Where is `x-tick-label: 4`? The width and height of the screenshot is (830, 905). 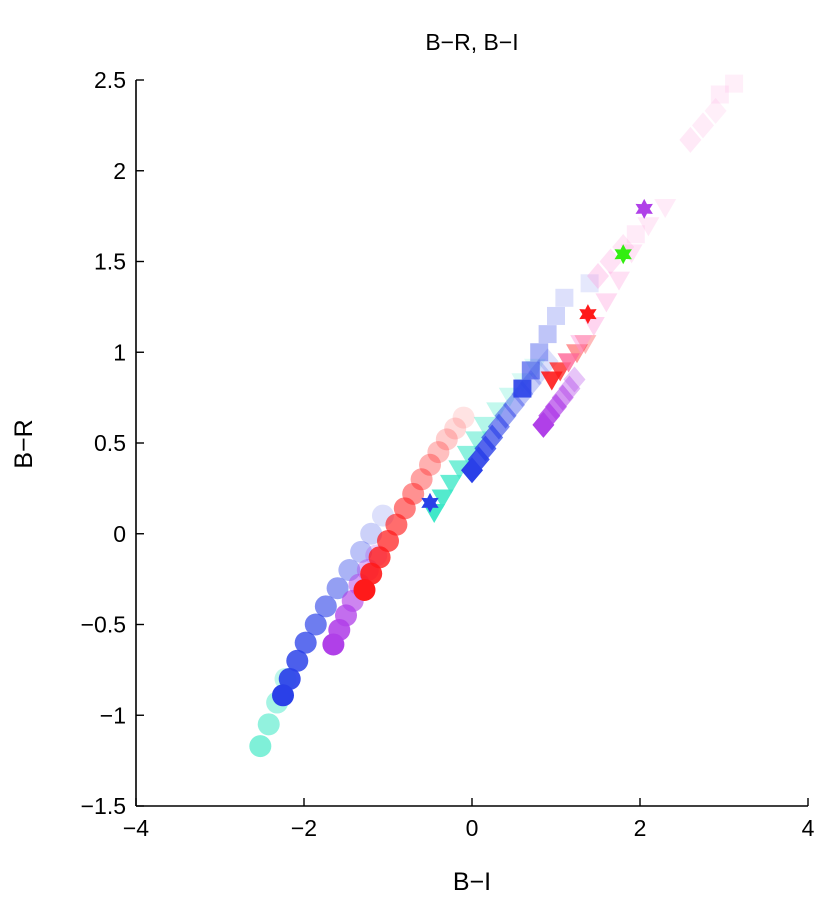 x-tick-label: 4 is located at coordinates (808, 828).